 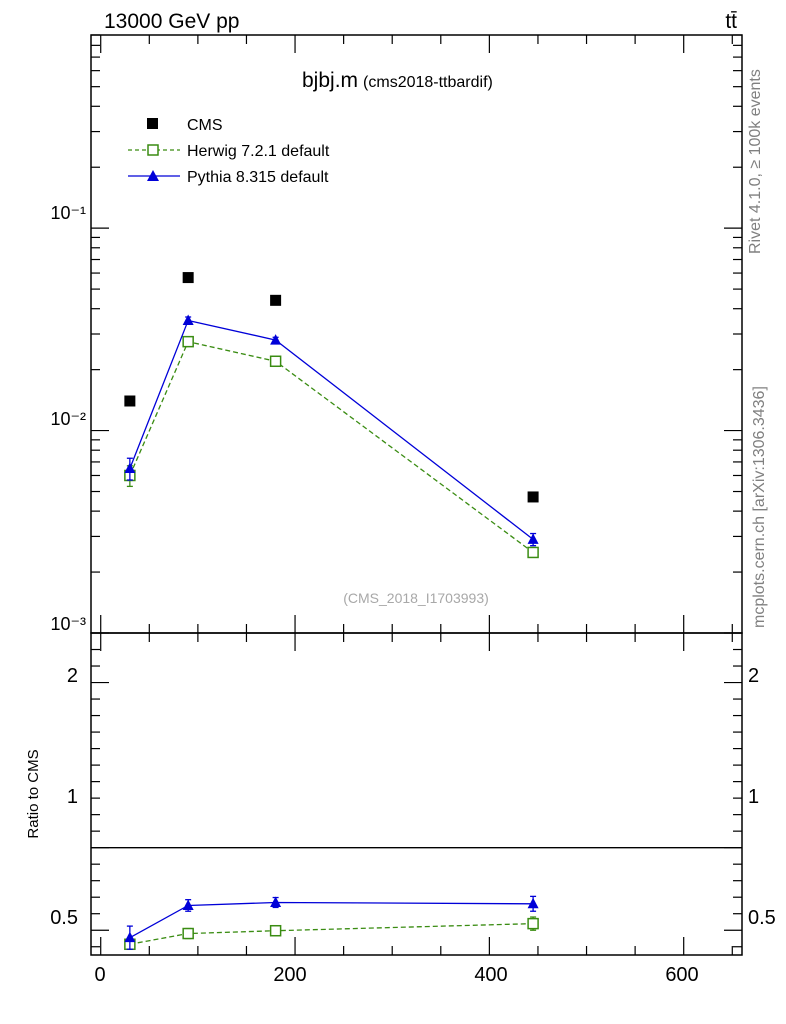 I want to click on main-plot-data, so click(x=331, y=415).